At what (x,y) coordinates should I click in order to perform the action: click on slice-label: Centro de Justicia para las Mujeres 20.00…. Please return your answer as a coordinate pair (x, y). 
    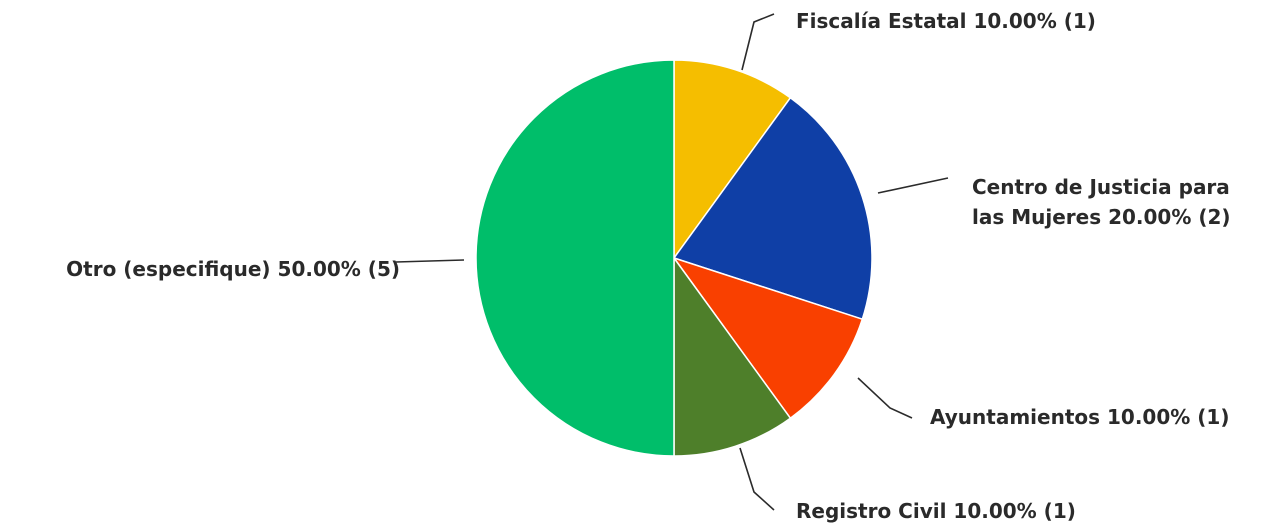
    Looking at the image, I should click on (1101, 202).